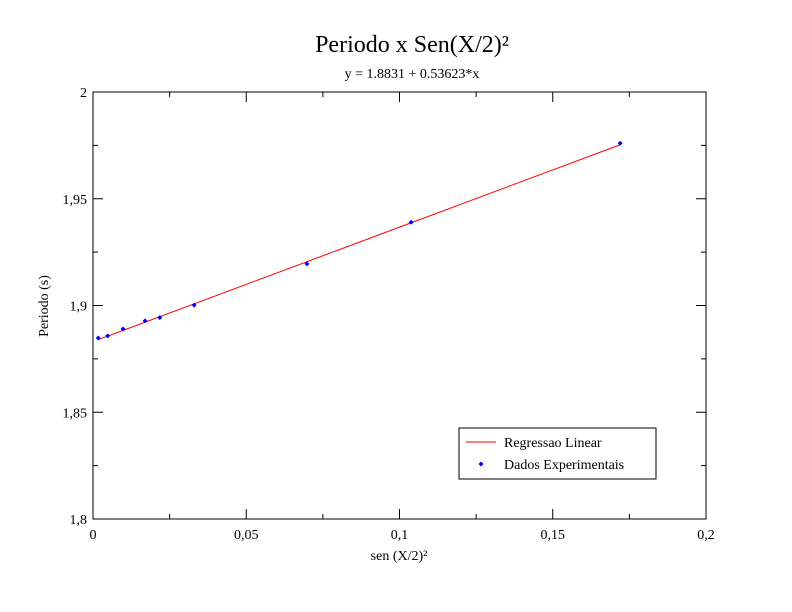 Image resolution: width=792 pixels, height=612 pixels. Describe the element at coordinates (400, 535) in the screenshot. I see `x-tick-label: 0,1` at that location.